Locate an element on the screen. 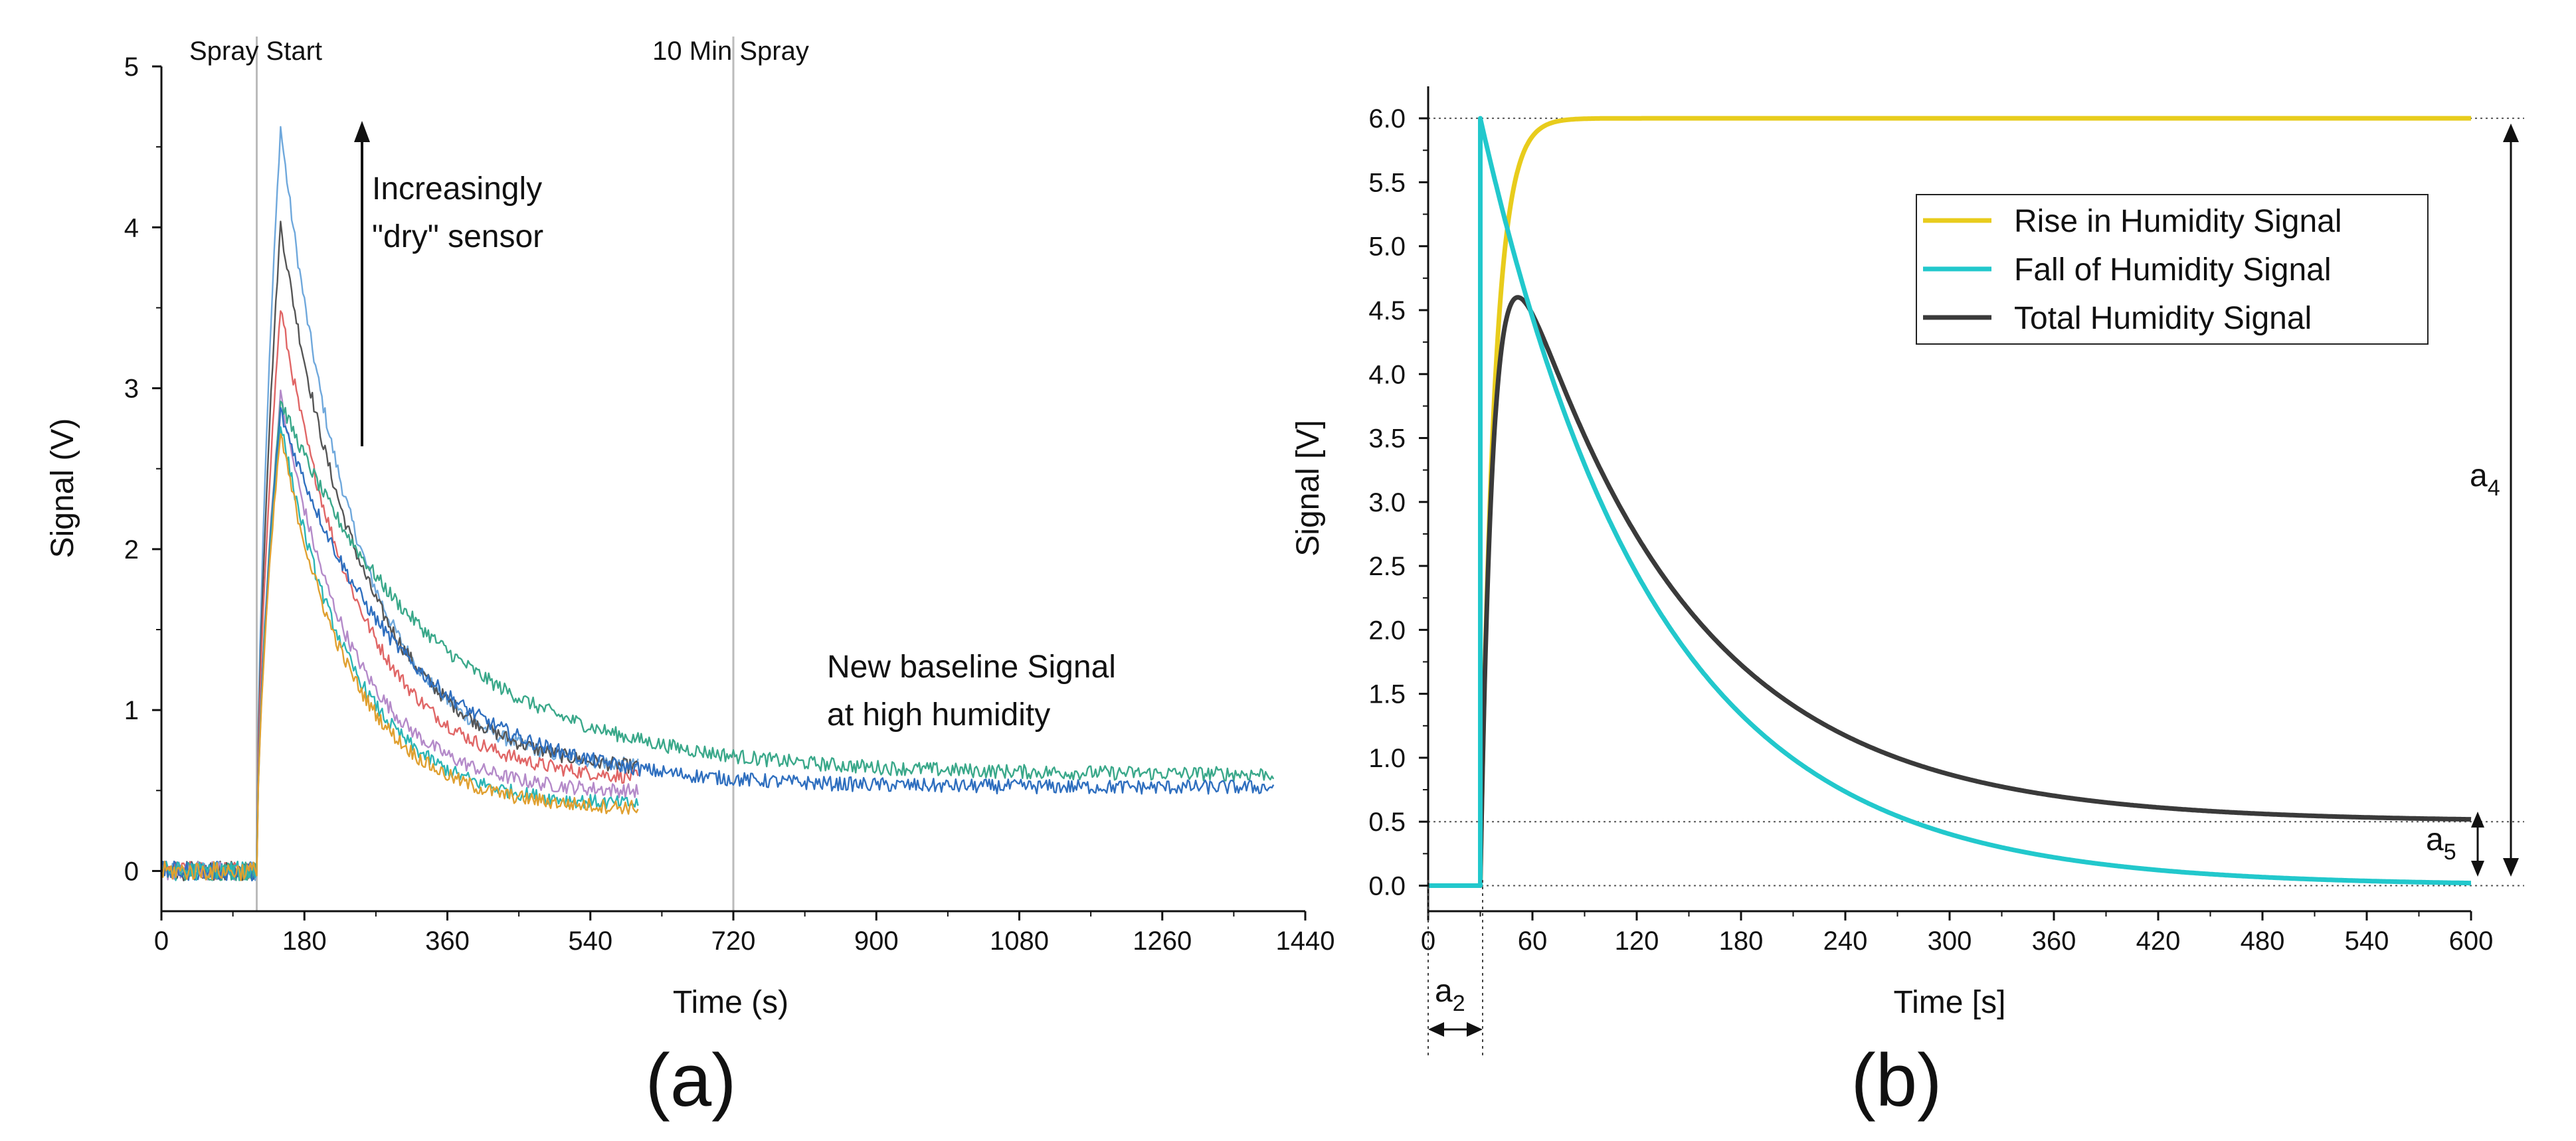  panel-b-x-axis-label: Time [s] is located at coordinates (1950, 1002).